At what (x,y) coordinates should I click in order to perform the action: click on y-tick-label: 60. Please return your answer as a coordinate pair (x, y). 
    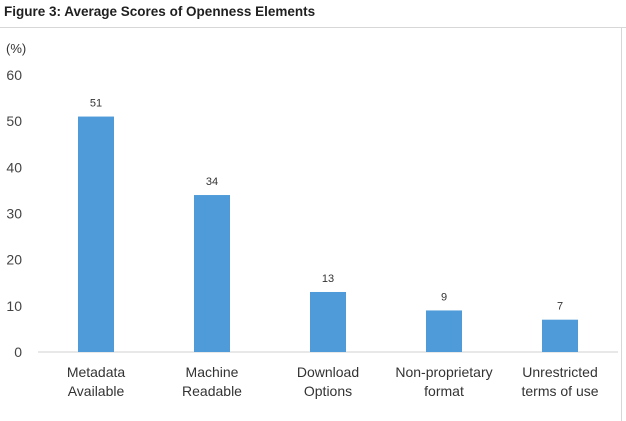
    Looking at the image, I should click on (14, 75).